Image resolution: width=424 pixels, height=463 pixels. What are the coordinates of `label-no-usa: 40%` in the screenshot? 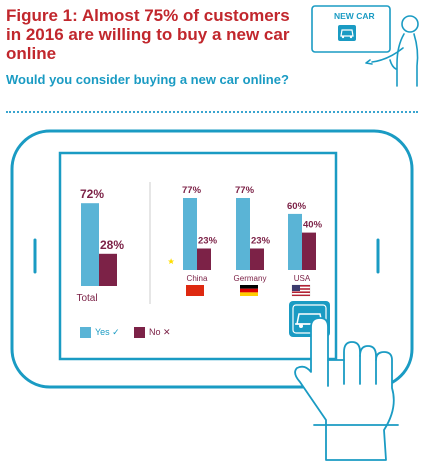 It's located at (313, 225).